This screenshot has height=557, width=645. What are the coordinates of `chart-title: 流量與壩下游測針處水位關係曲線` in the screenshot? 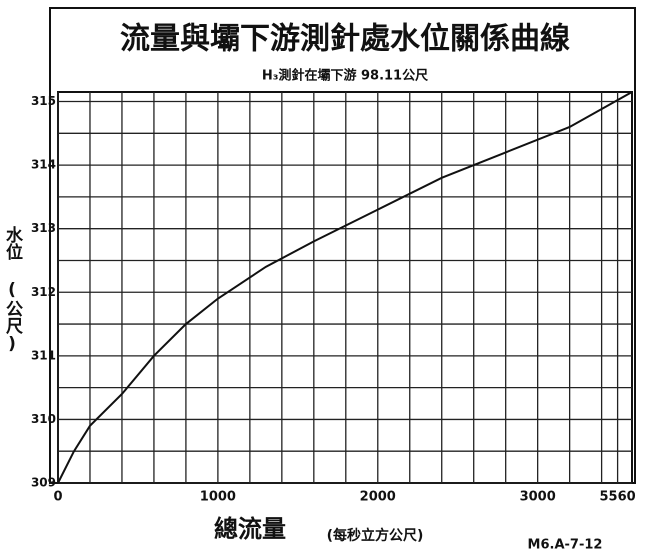 It's located at (345, 39).